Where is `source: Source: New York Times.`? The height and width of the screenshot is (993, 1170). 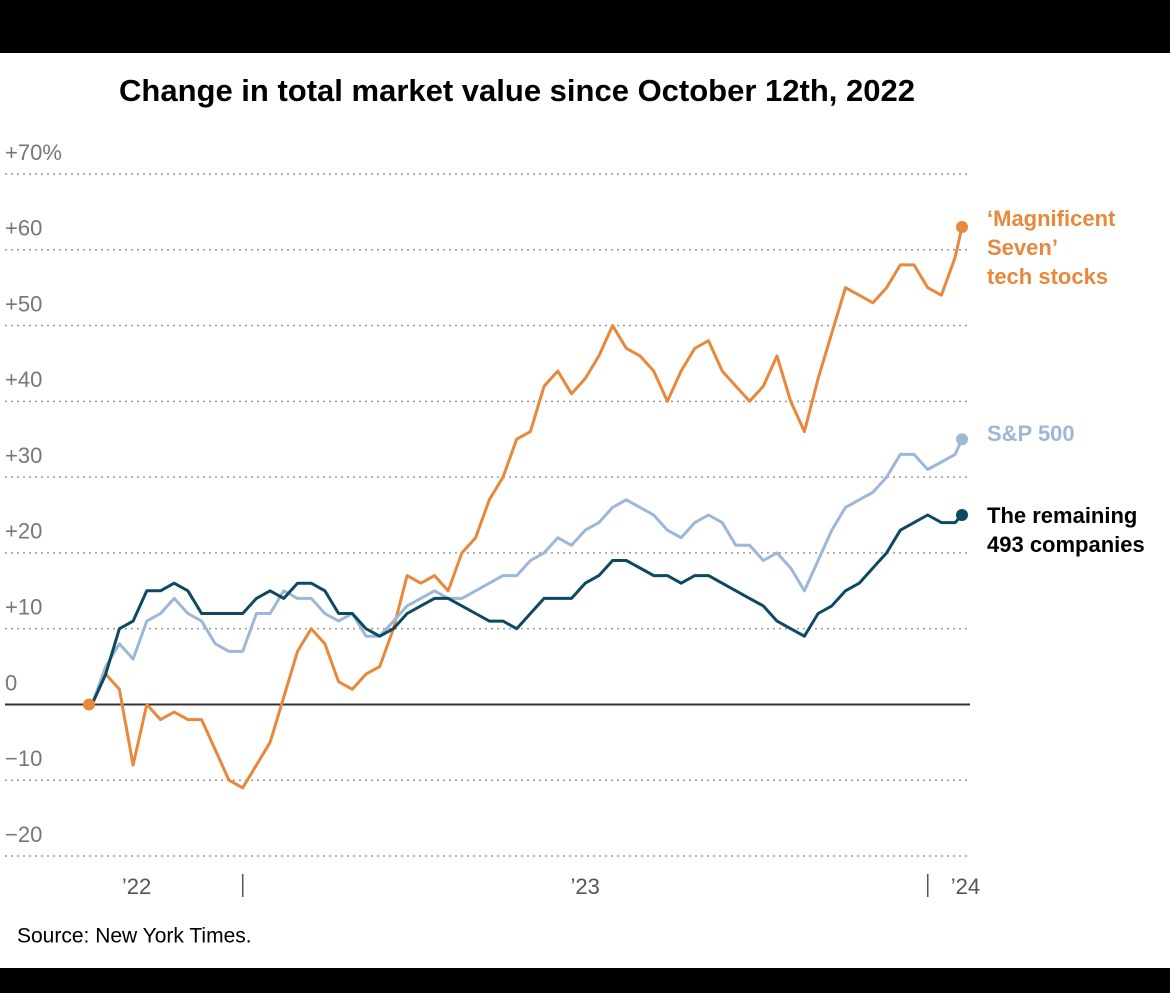 source: Source: New York Times. is located at coordinates (134, 936).